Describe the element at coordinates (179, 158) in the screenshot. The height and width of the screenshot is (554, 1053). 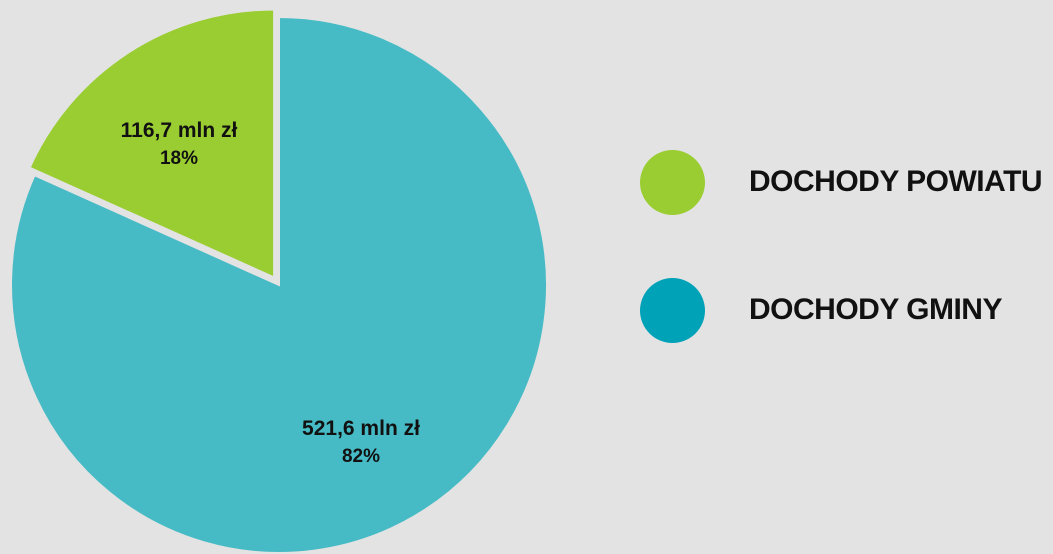
I see `slice-percent-label-0: 18%` at that location.